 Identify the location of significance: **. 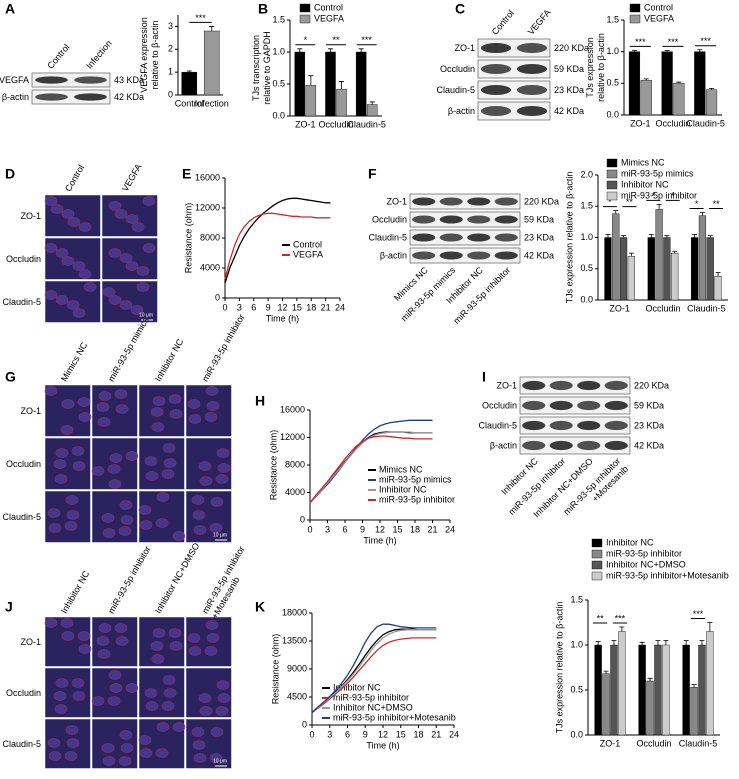
(336, 40).